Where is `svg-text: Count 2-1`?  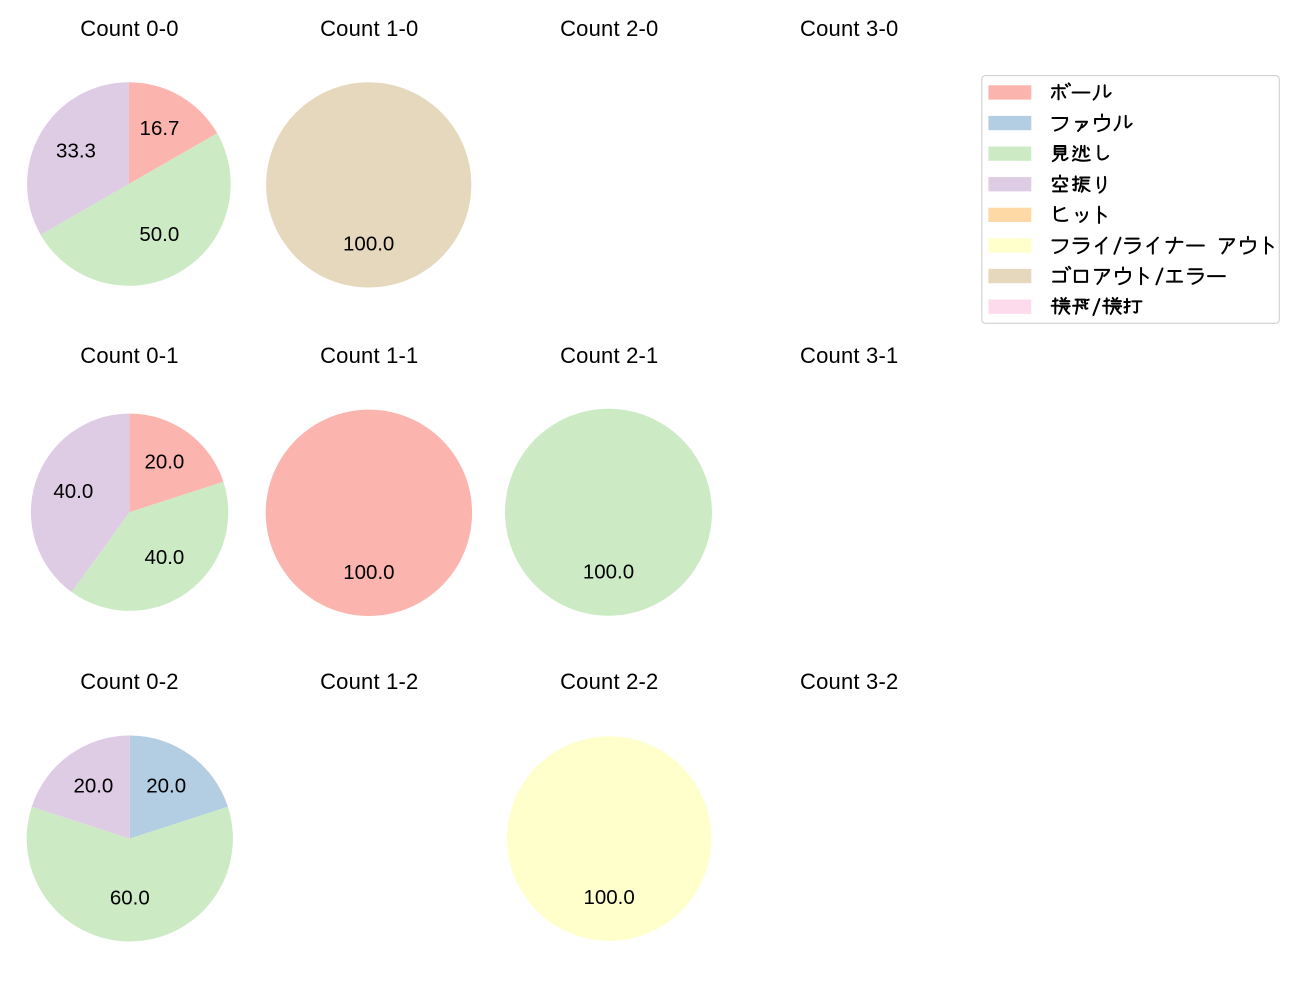
svg-text: Count 2-1 is located at coordinates (609, 355).